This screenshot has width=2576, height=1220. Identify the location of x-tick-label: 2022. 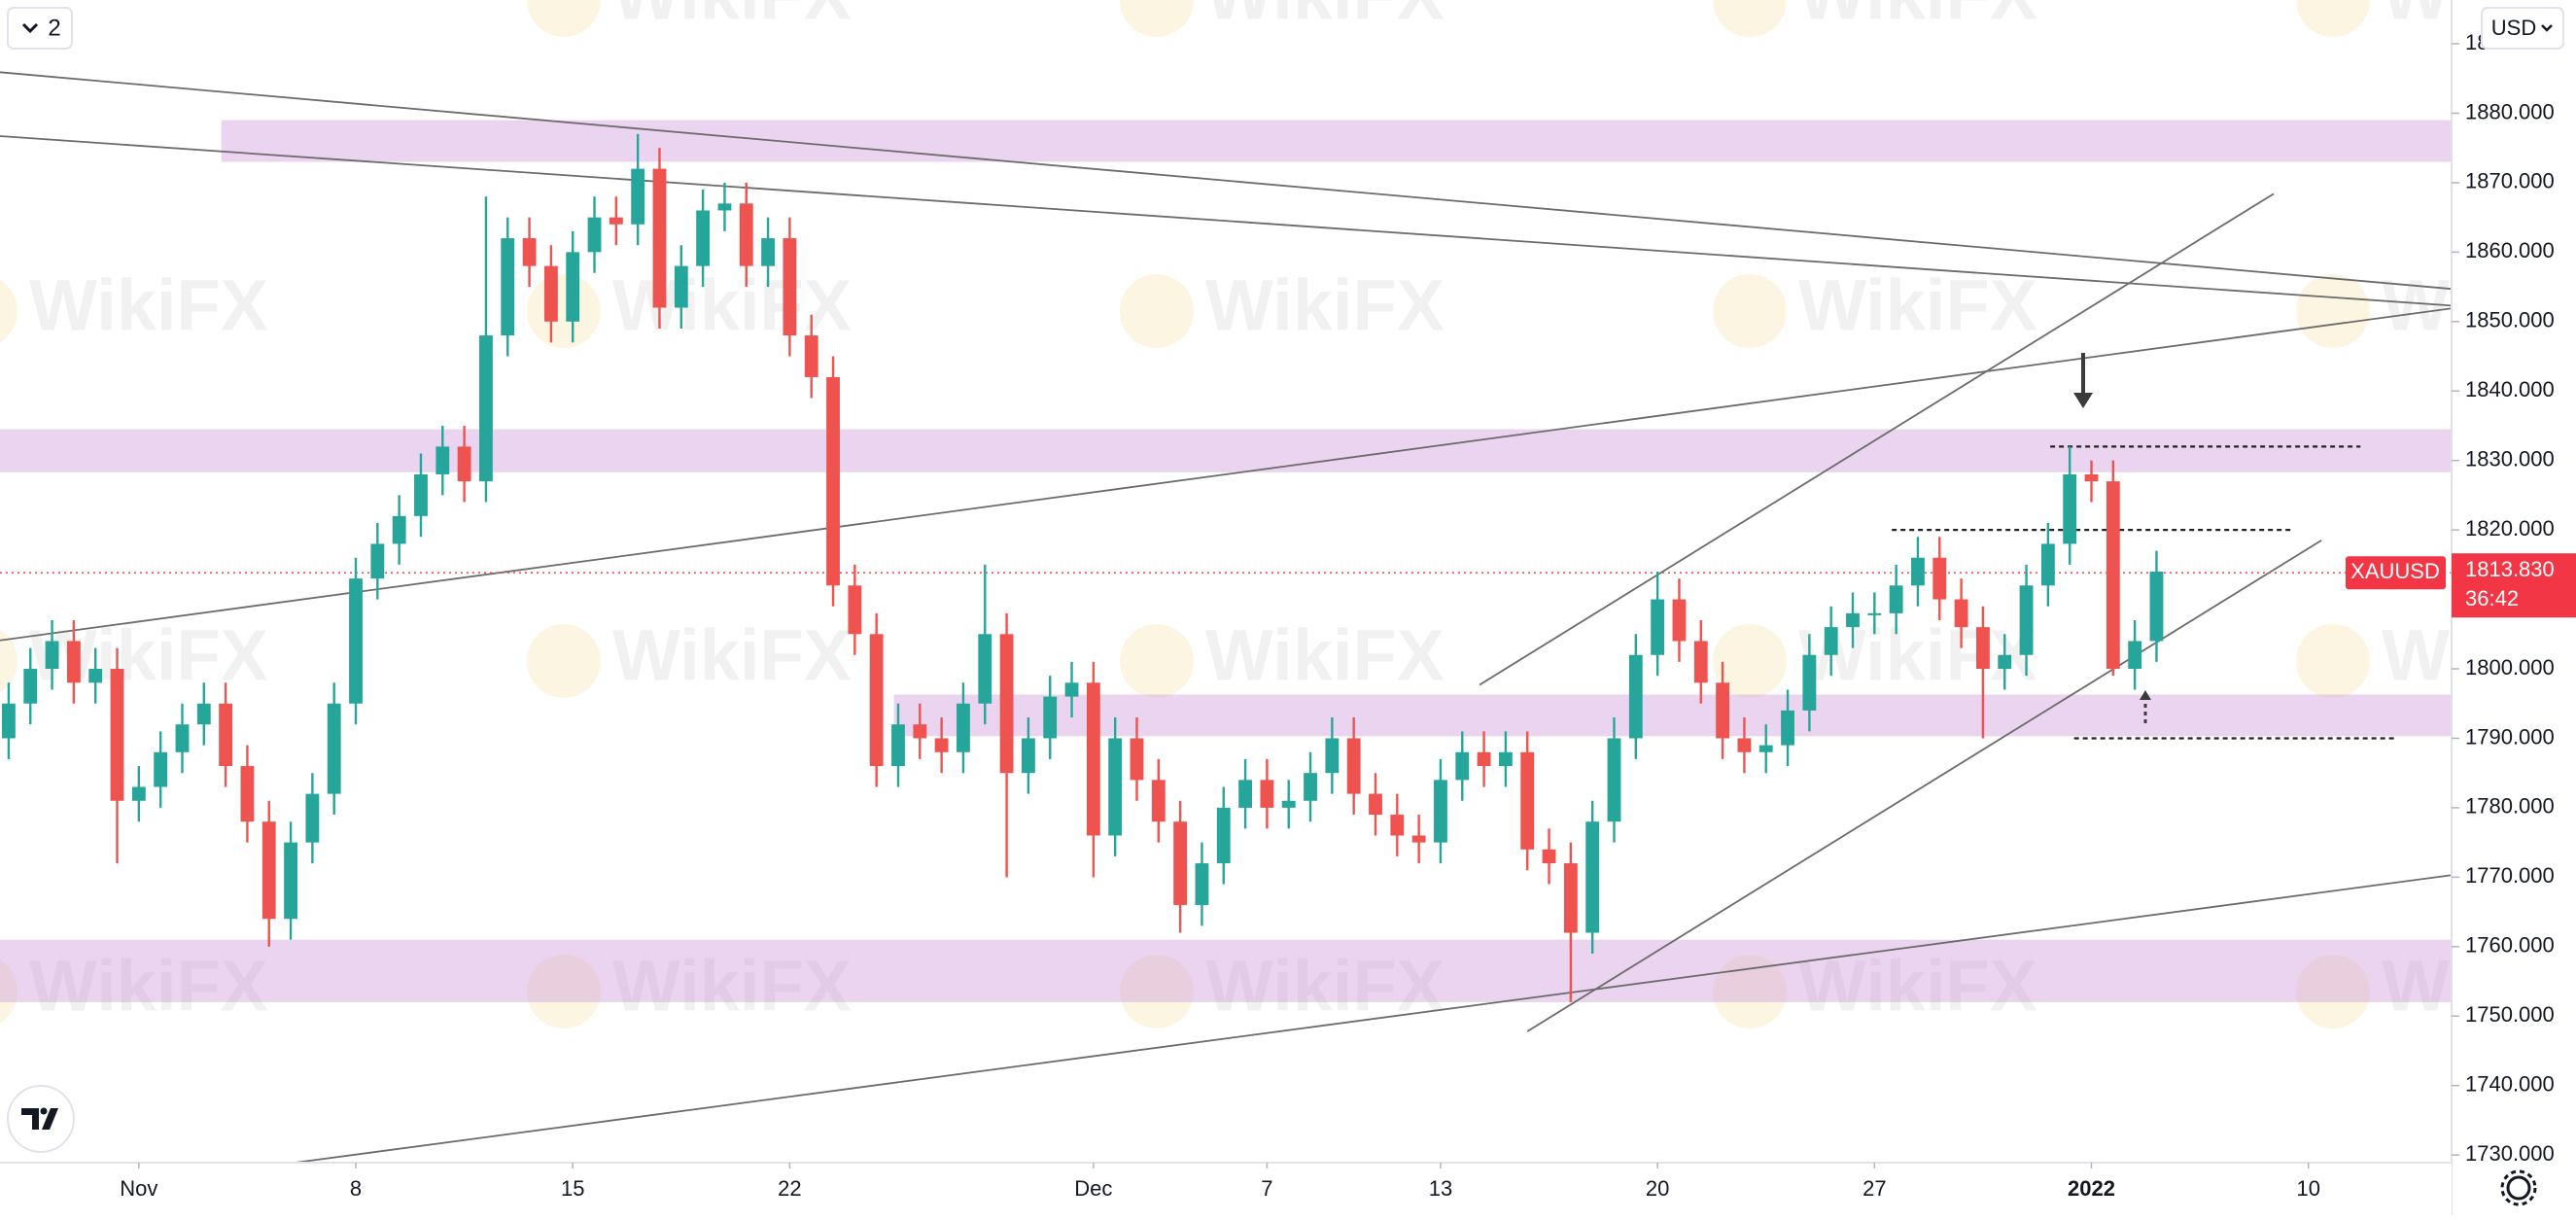
(2091, 1189).